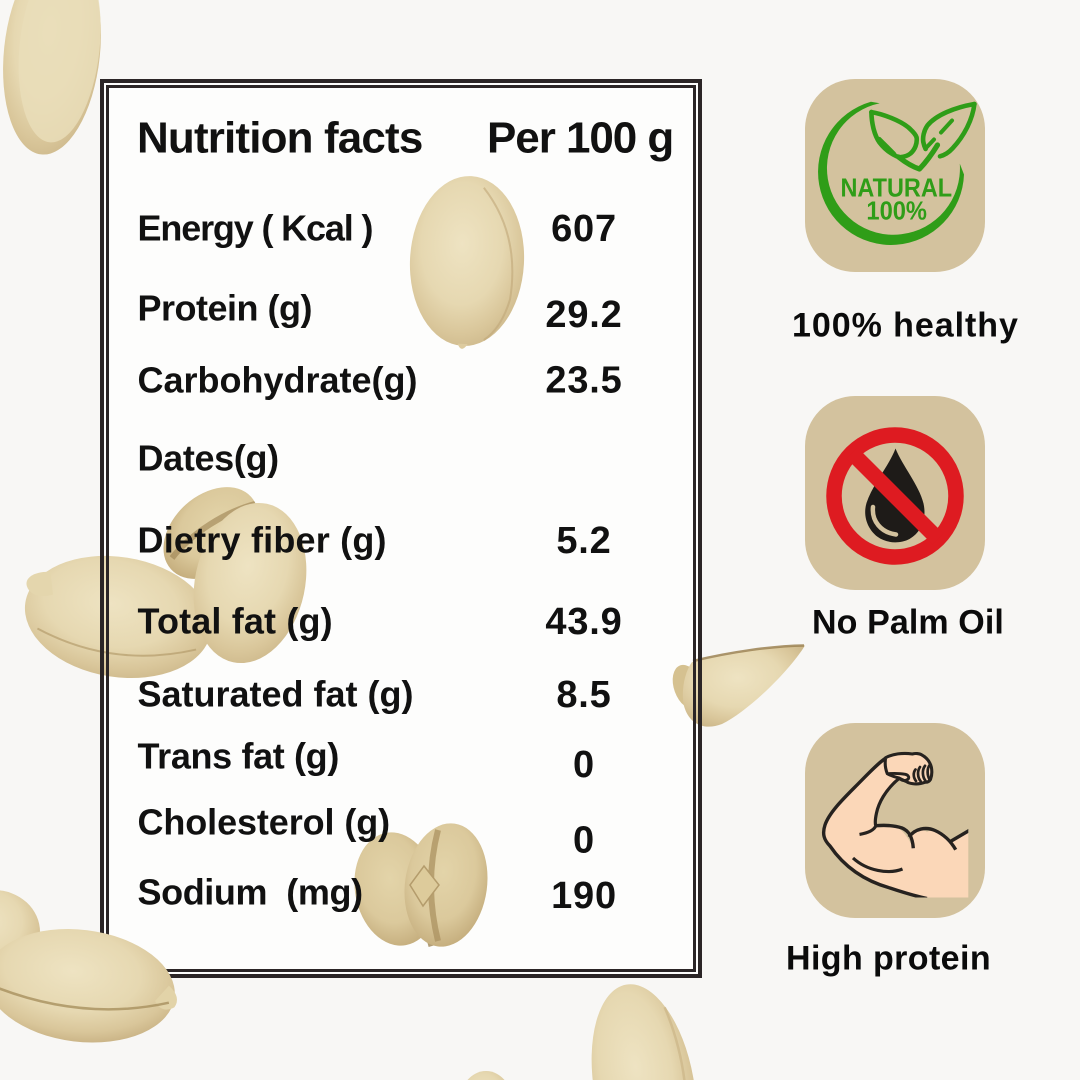  Describe the element at coordinates (235, 620) in the screenshot. I see `svg-text: Total fat (g)` at that location.